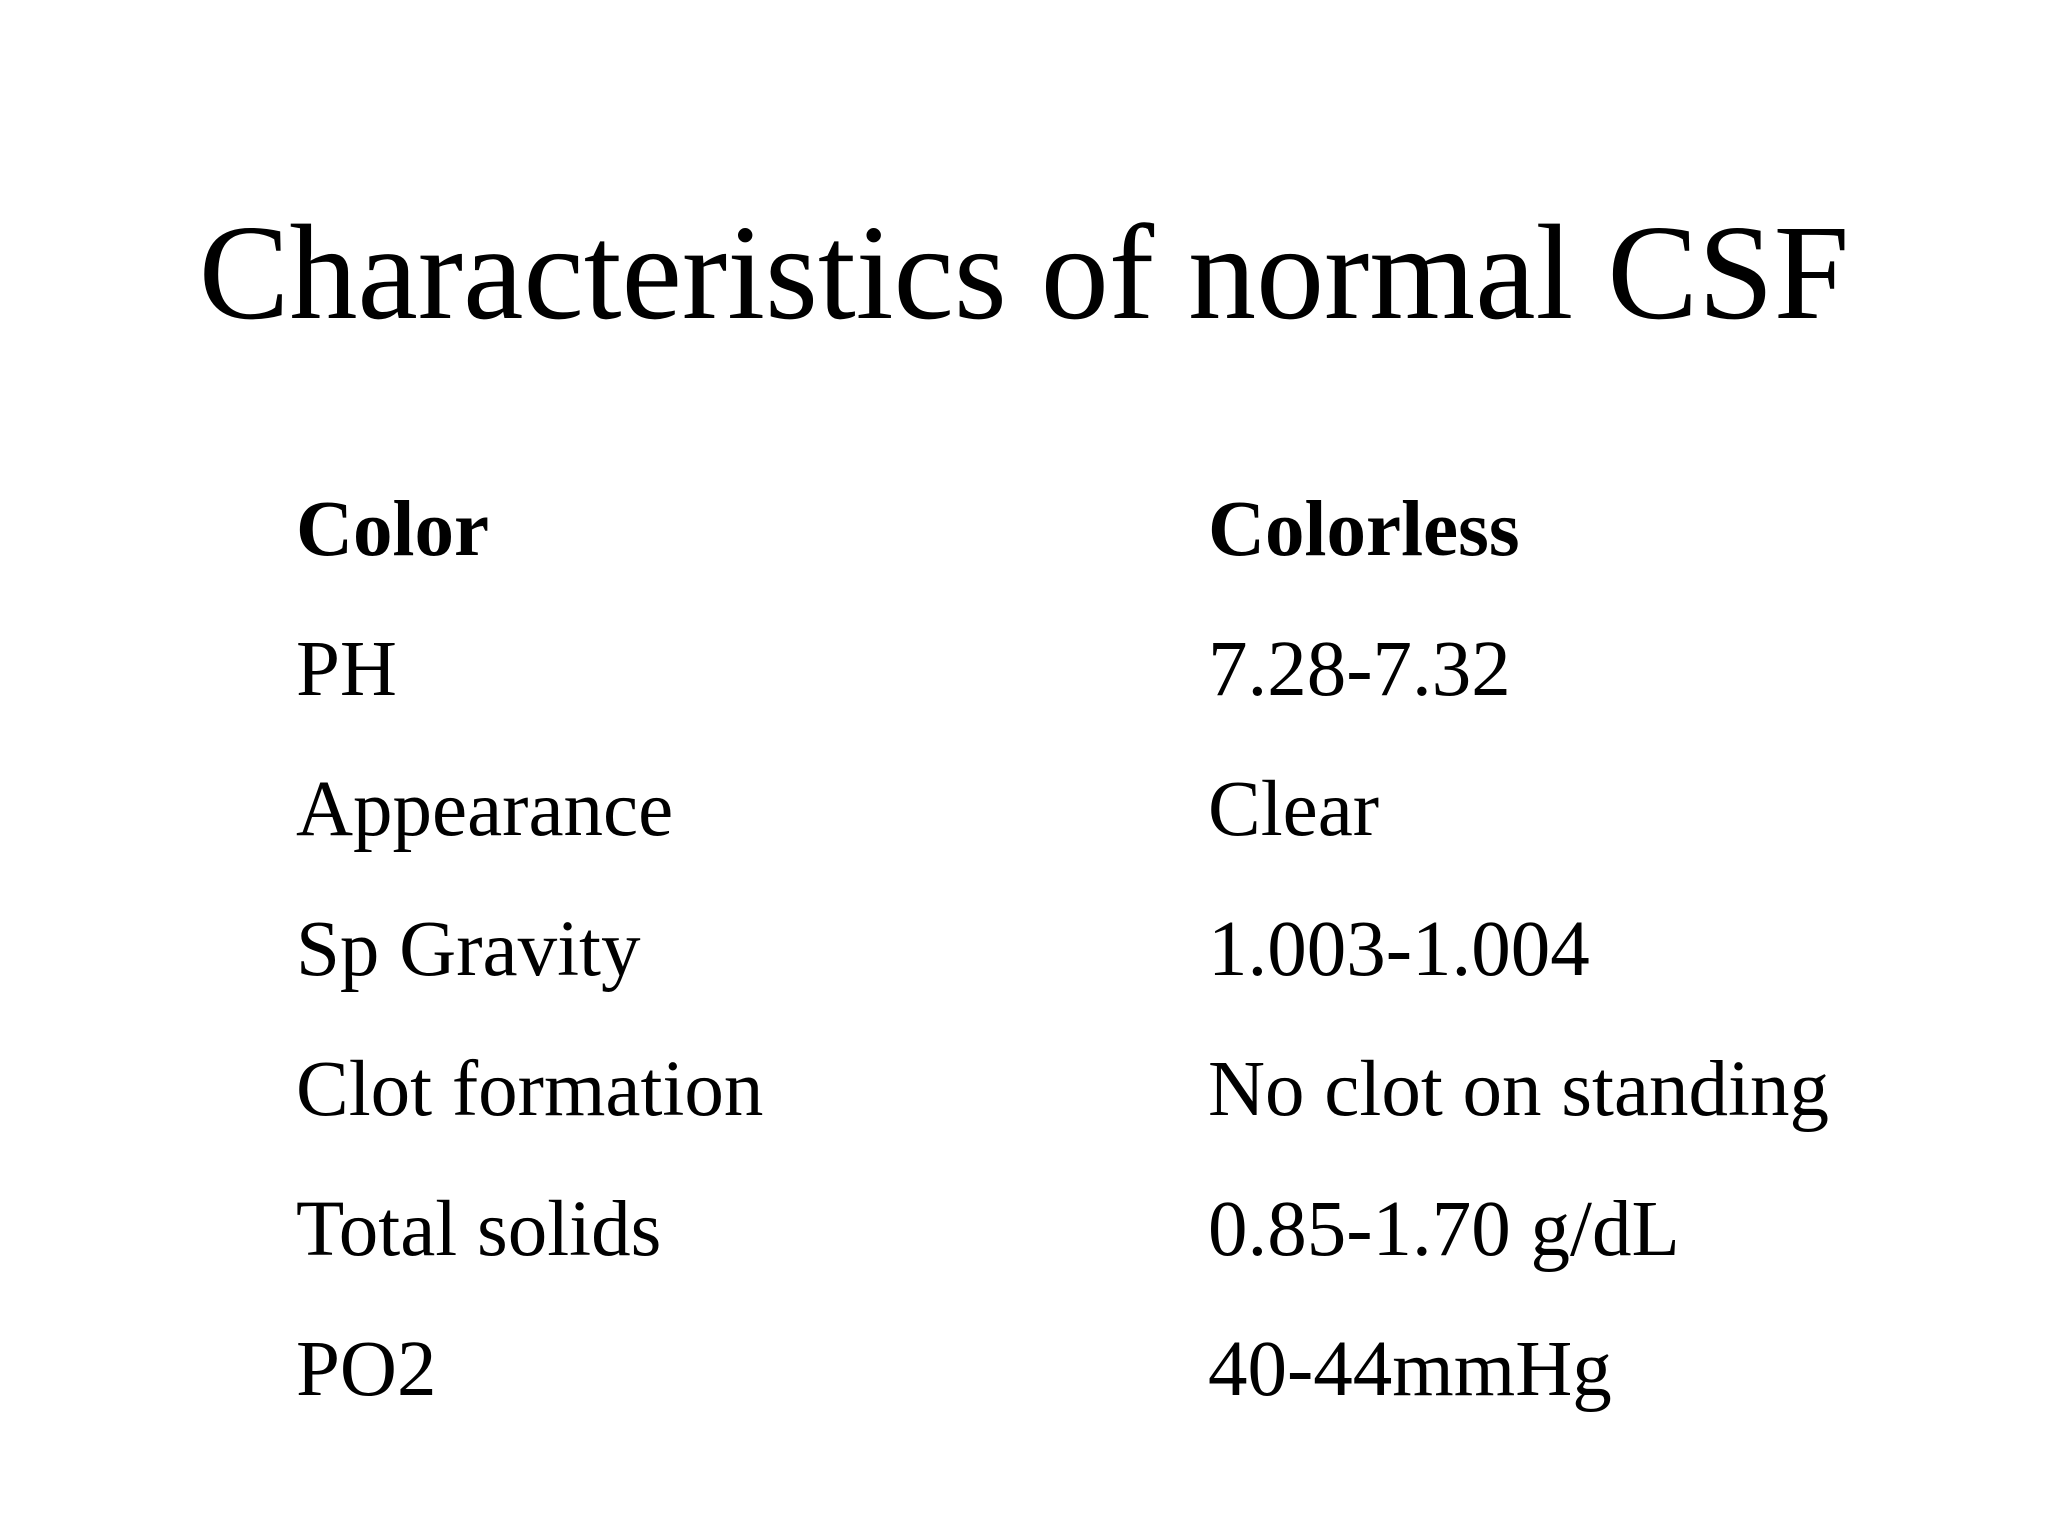  What do you see at coordinates (468, 949) in the screenshot?
I see `property-label: Sp Gravity` at bounding box center [468, 949].